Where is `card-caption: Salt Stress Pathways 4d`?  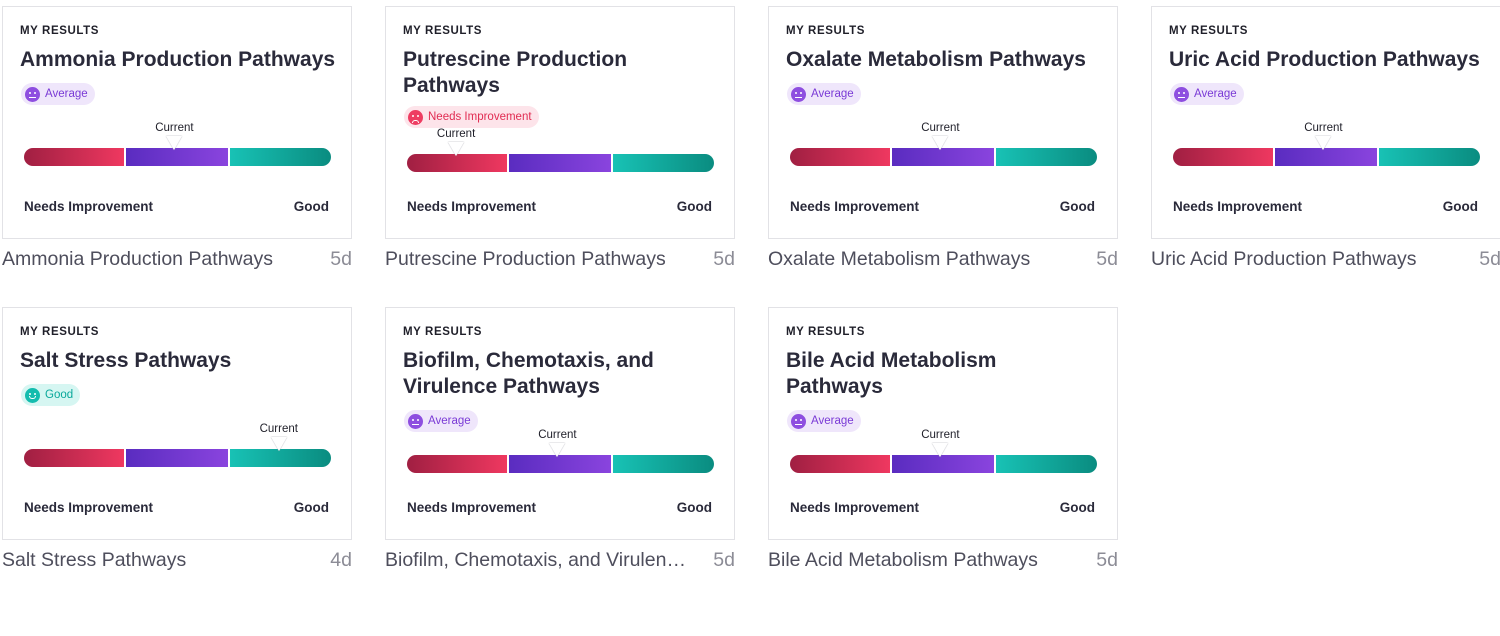
card-caption: Salt Stress Pathways 4d is located at coordinates (177, 560).